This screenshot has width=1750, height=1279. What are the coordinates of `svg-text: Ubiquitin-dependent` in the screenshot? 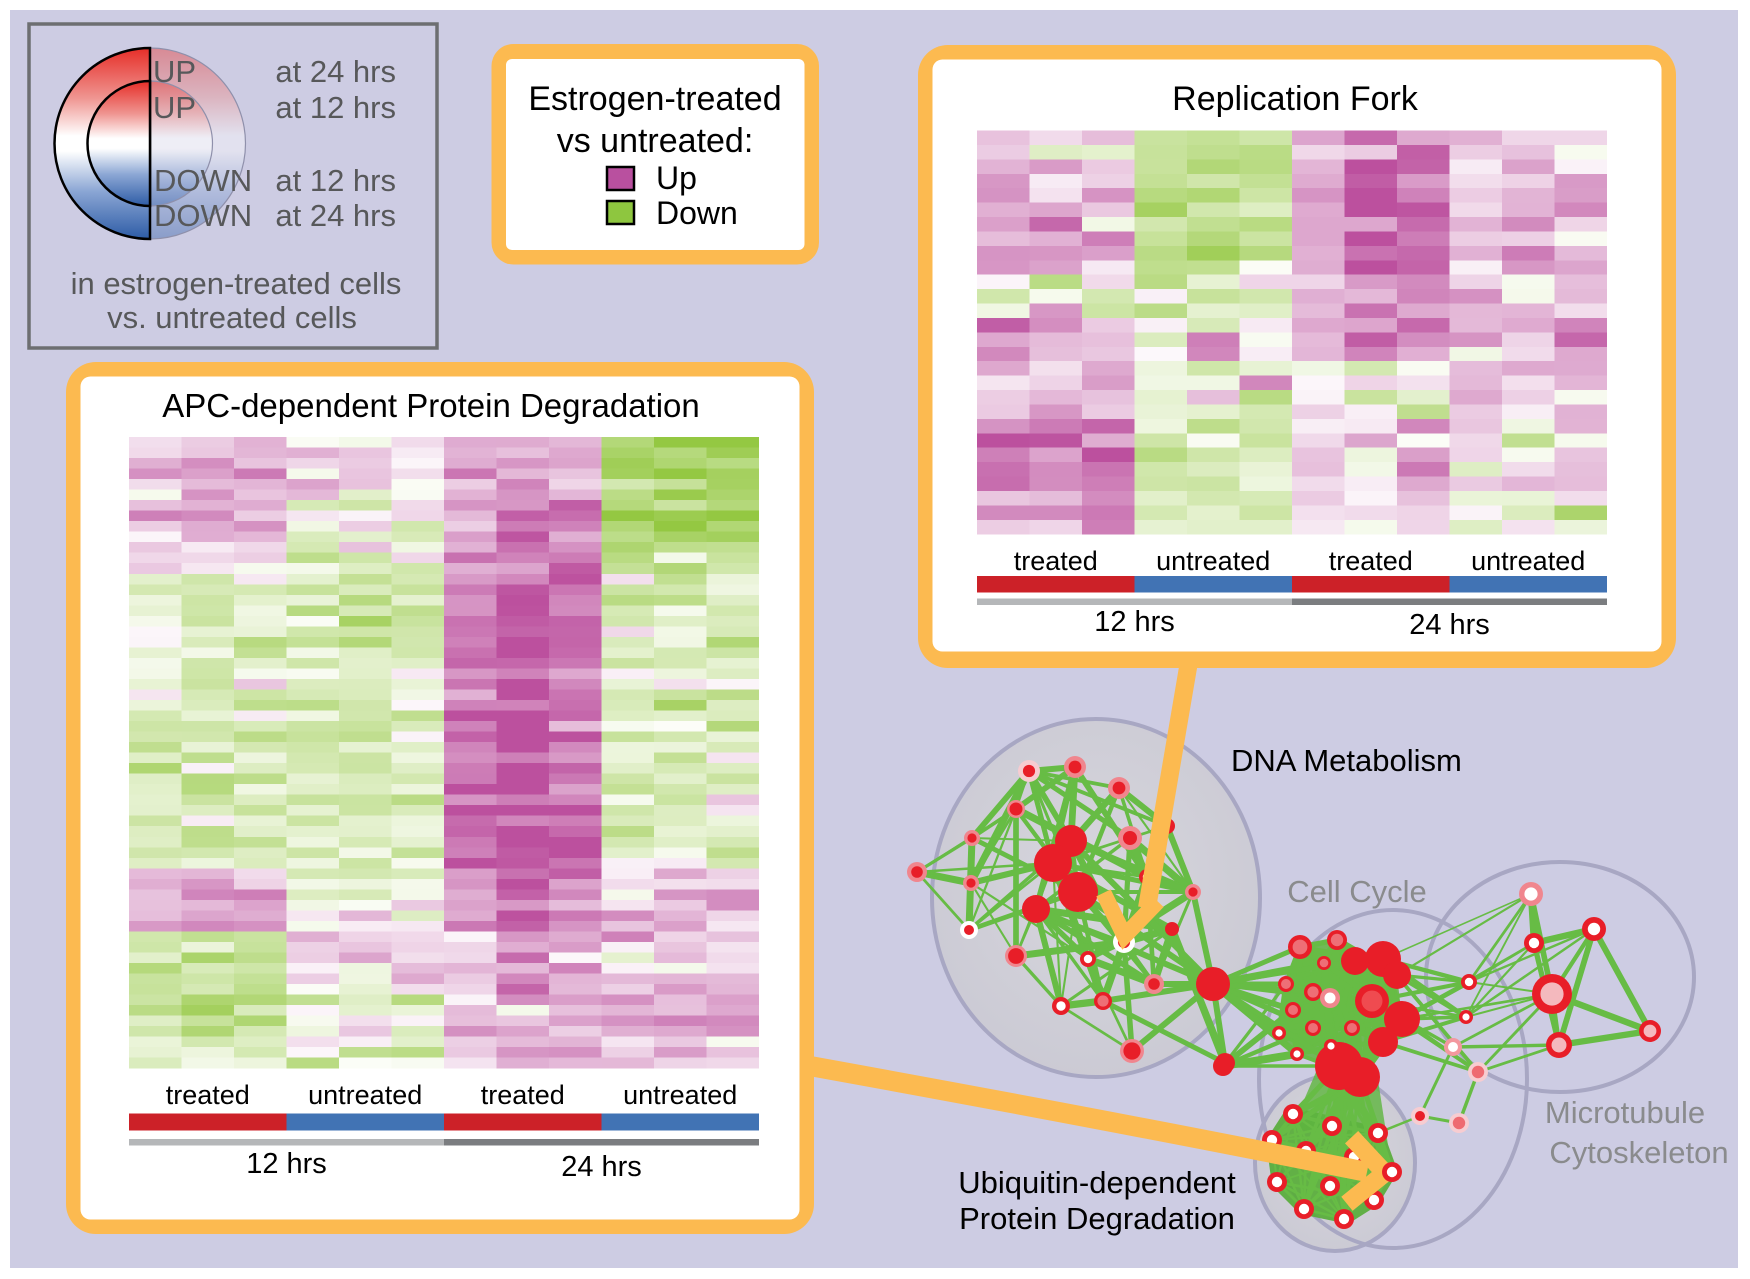 It's located at (1097, 1182).